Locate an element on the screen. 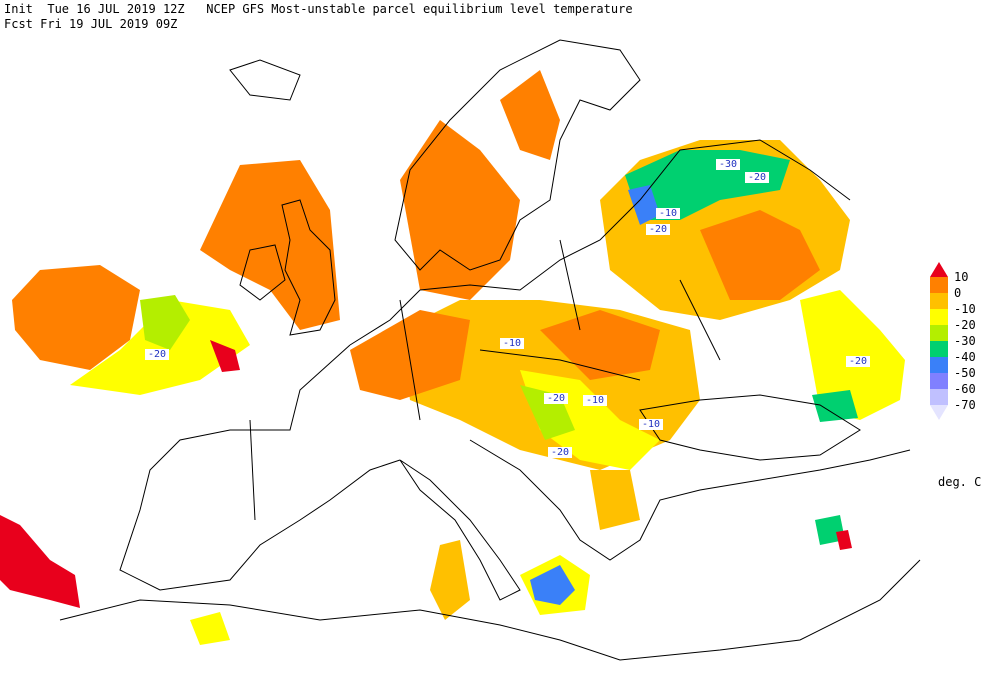 This screenshot has height=680, width=1000. unit-label: deg. C is located at coordinates (959, 482).